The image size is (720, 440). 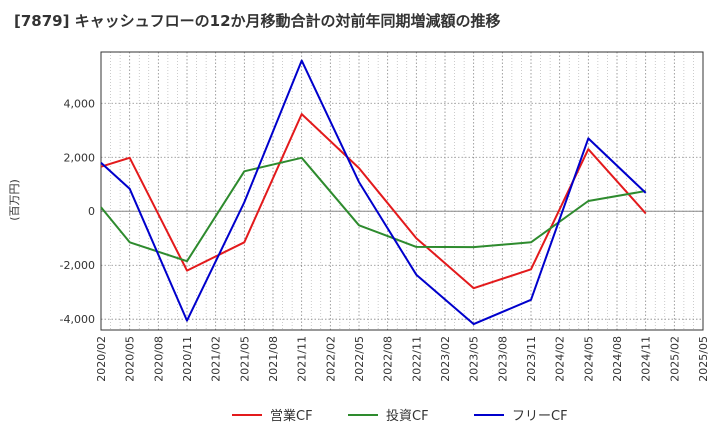 What do you see at coordinates (273, 359) in the screenshot?
I see `x-tick-label: 2021/08` at bounding box center [273, 359].